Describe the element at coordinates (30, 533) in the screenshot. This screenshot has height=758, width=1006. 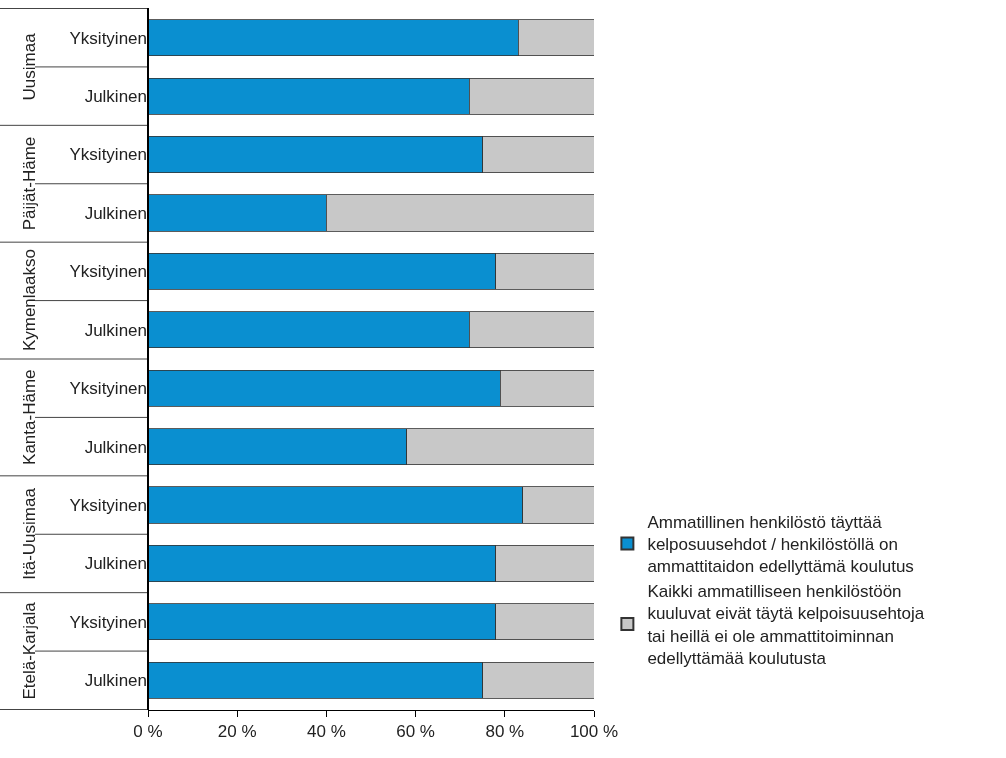
I see `text: Itä-Uusimaa` at that location.